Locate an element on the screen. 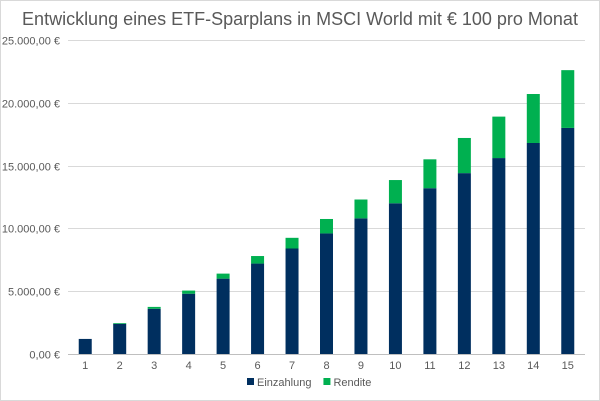 The height and width of the screenshot is (401, 600). legend: Einzahlung Rendite is located at coordinates (309, 383).